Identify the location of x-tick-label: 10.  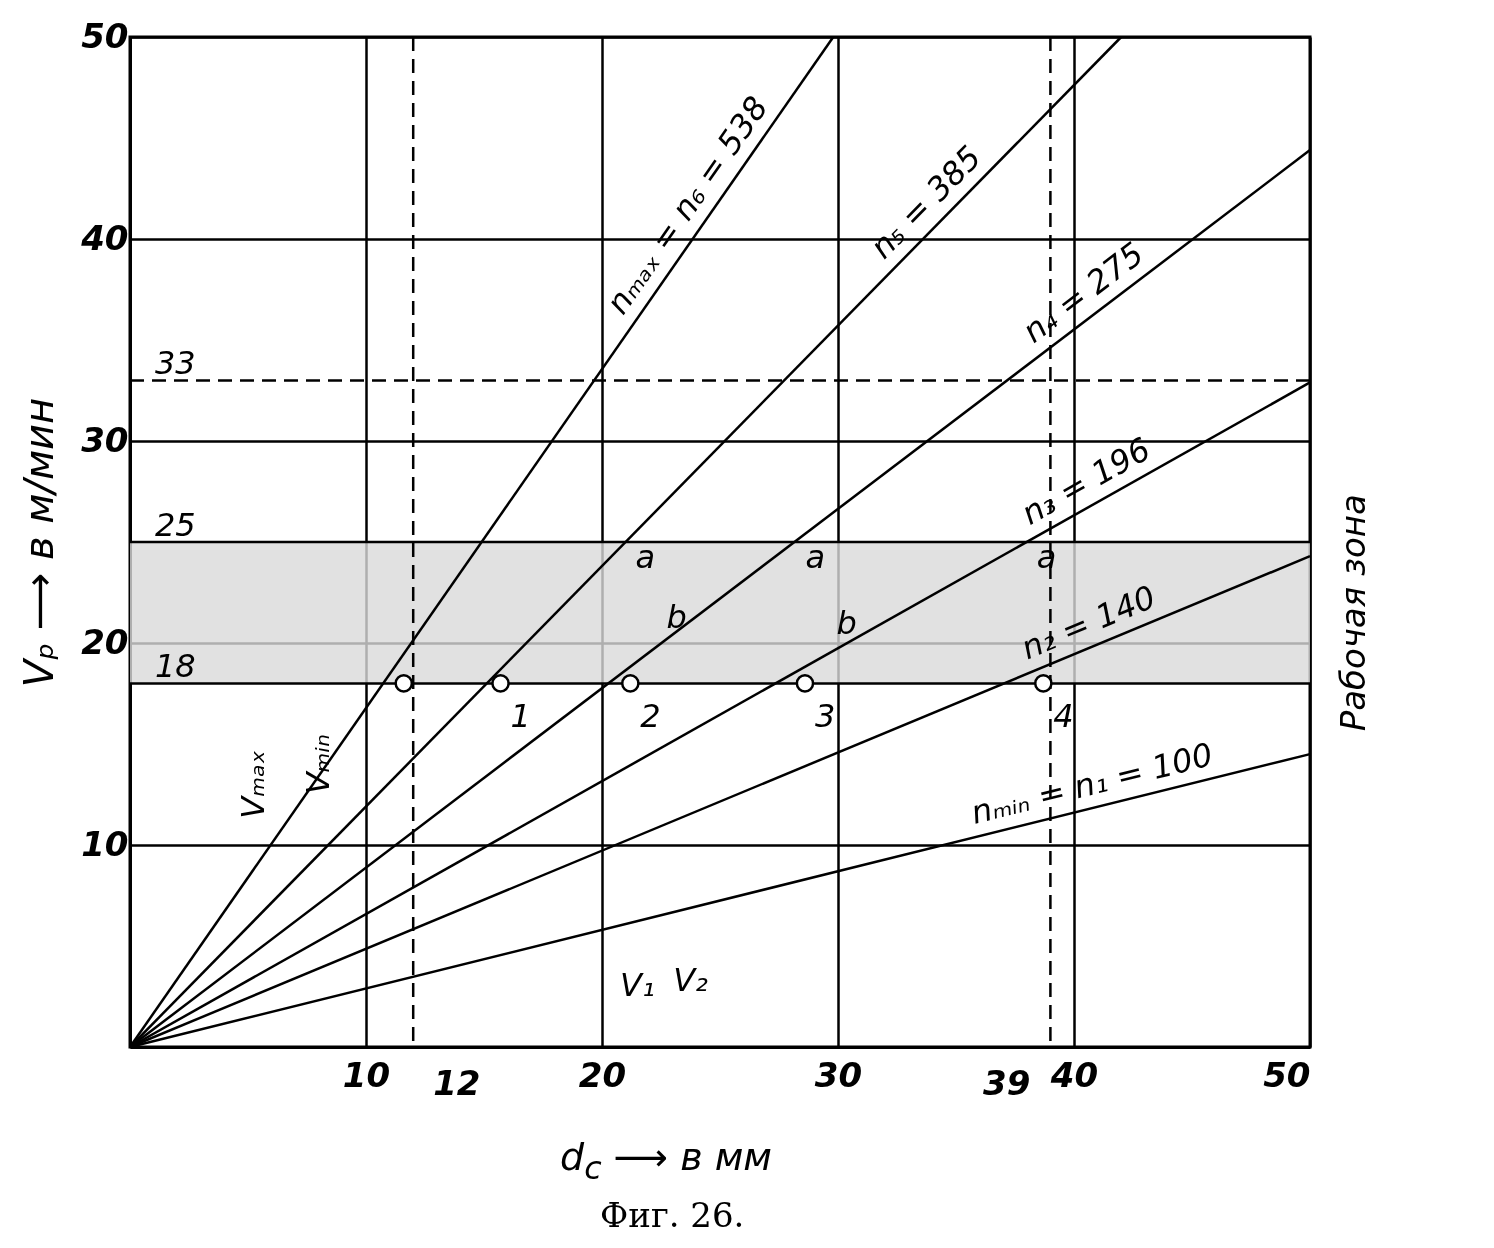
(366, 1074).